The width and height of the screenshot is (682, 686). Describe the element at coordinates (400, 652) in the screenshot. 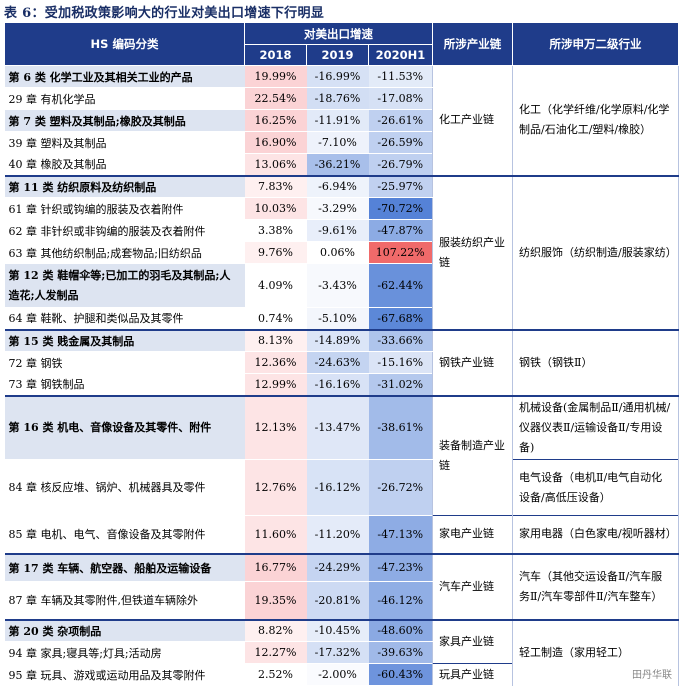

I see `value-2020h1: -39.63%` at that location.